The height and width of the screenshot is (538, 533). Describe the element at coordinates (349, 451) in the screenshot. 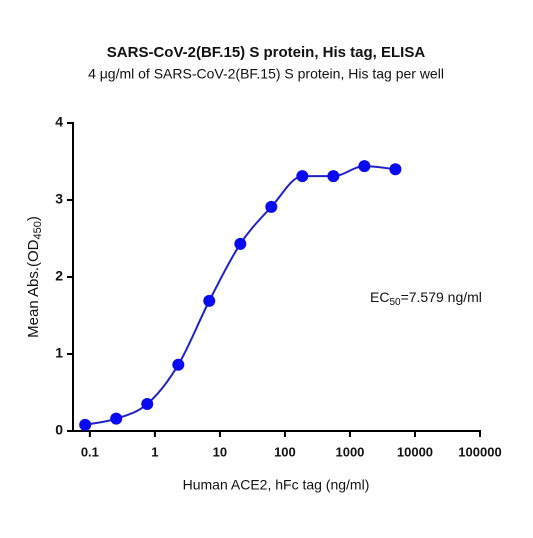

I see `x-tick-label: 1000` at that location.